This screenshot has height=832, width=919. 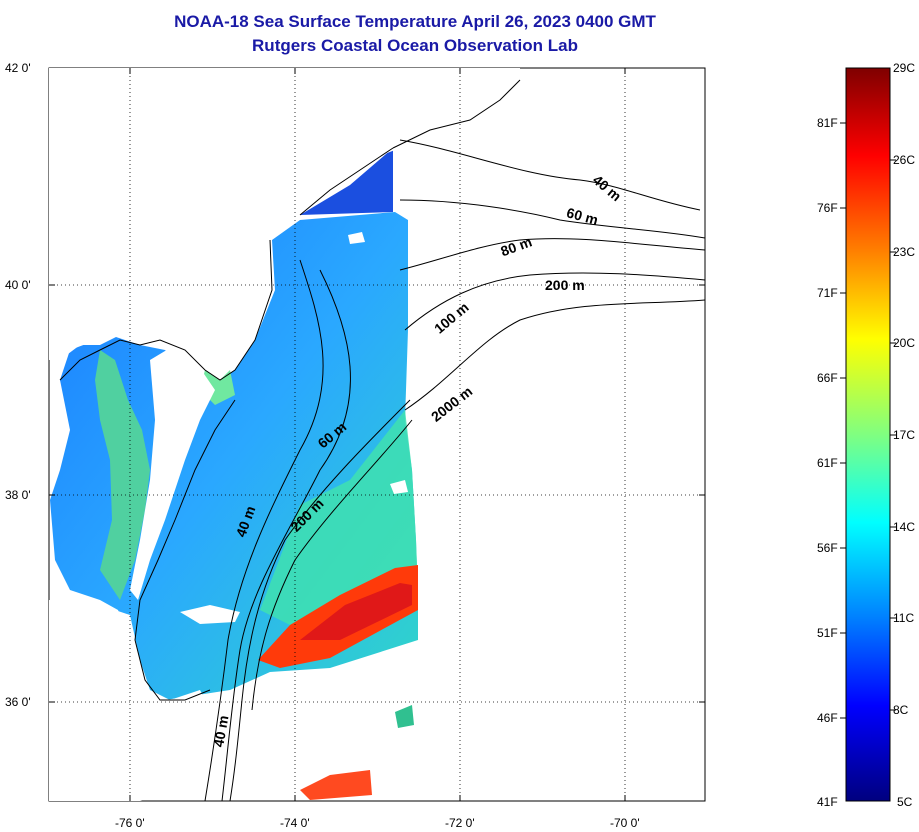 I want to click on cb-c-17: 17C, so click(x=904, y=435).